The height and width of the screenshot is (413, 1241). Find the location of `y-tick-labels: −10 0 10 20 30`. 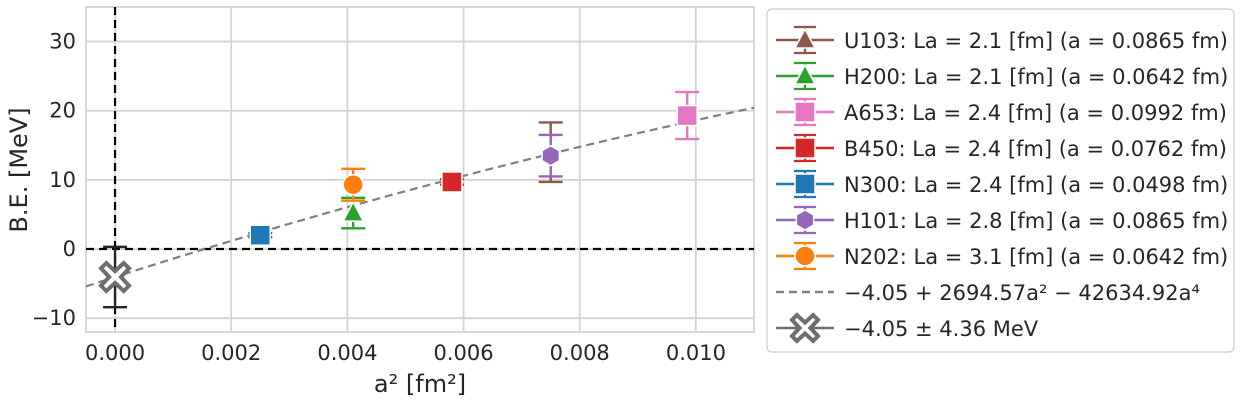

y-tick-labels: −10 0 10 20 30 is located at coordinates (54, 180).